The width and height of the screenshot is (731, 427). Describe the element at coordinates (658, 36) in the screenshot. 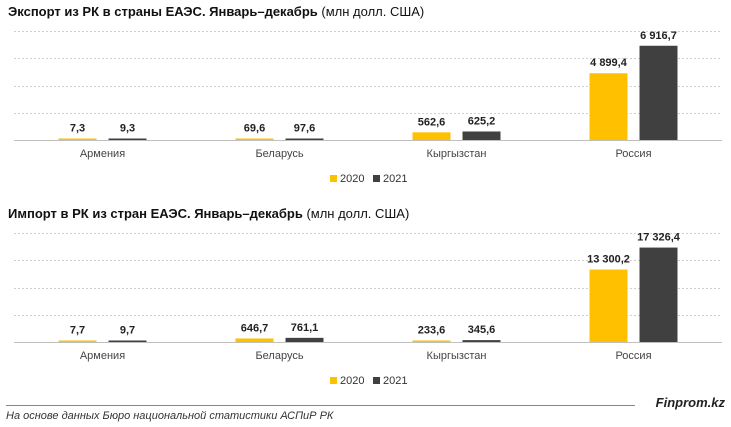

I see `data-label: 6 916,7` at that location.